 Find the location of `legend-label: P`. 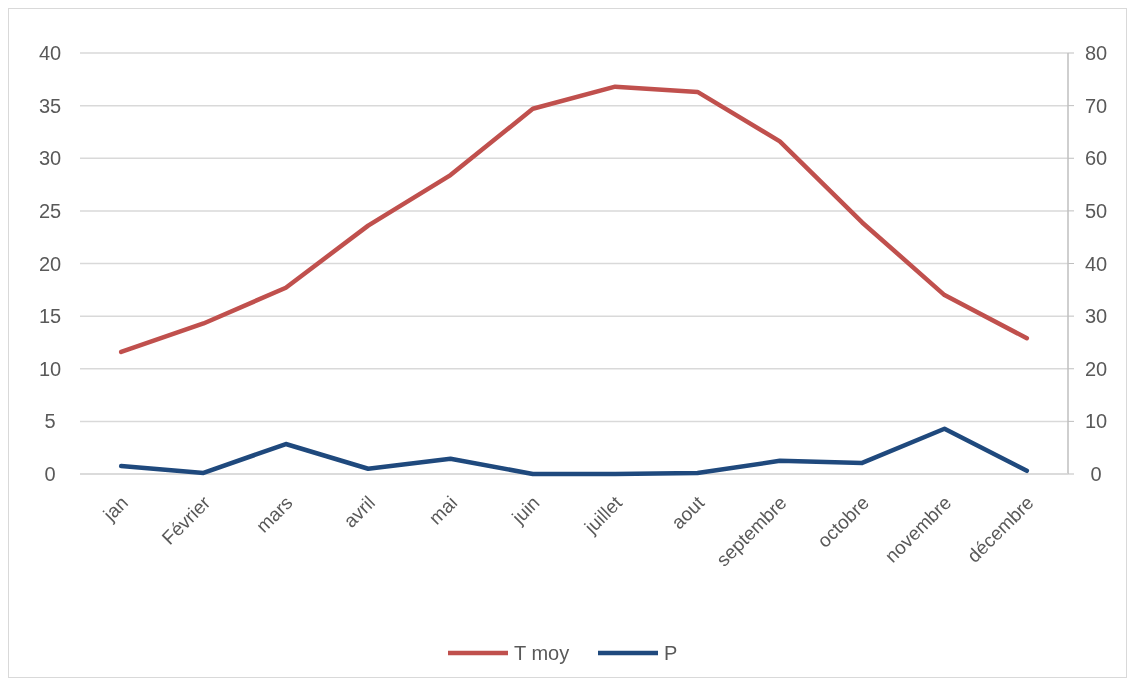

legend-label: P is located at coordinates (671, 653).